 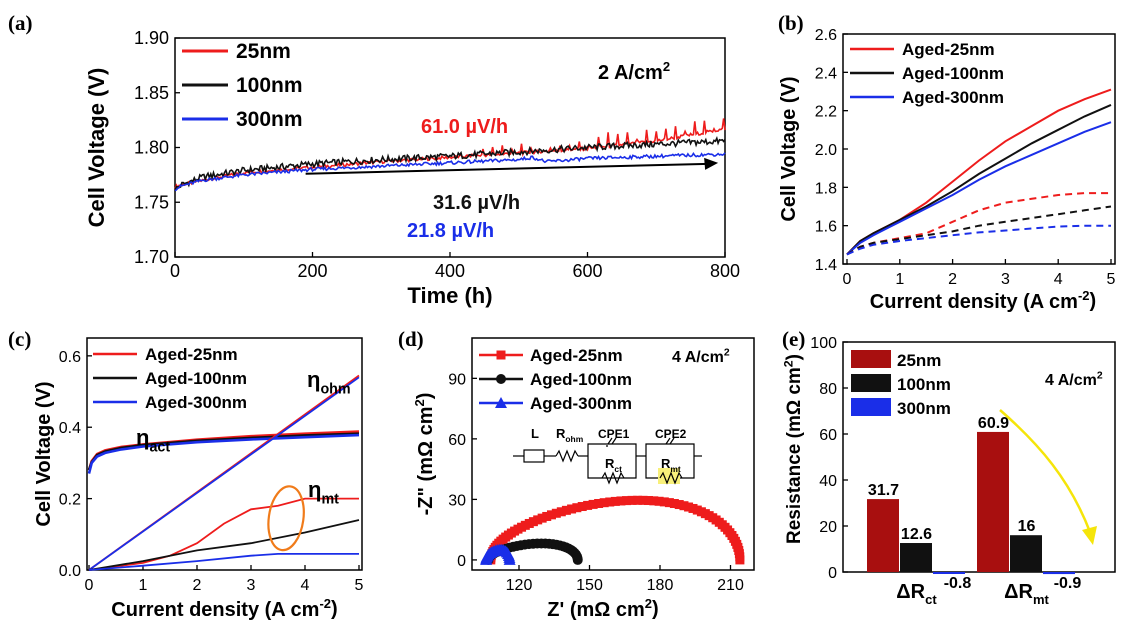 I want to click on panel-c-ellipse, so click(x=286, y=518).